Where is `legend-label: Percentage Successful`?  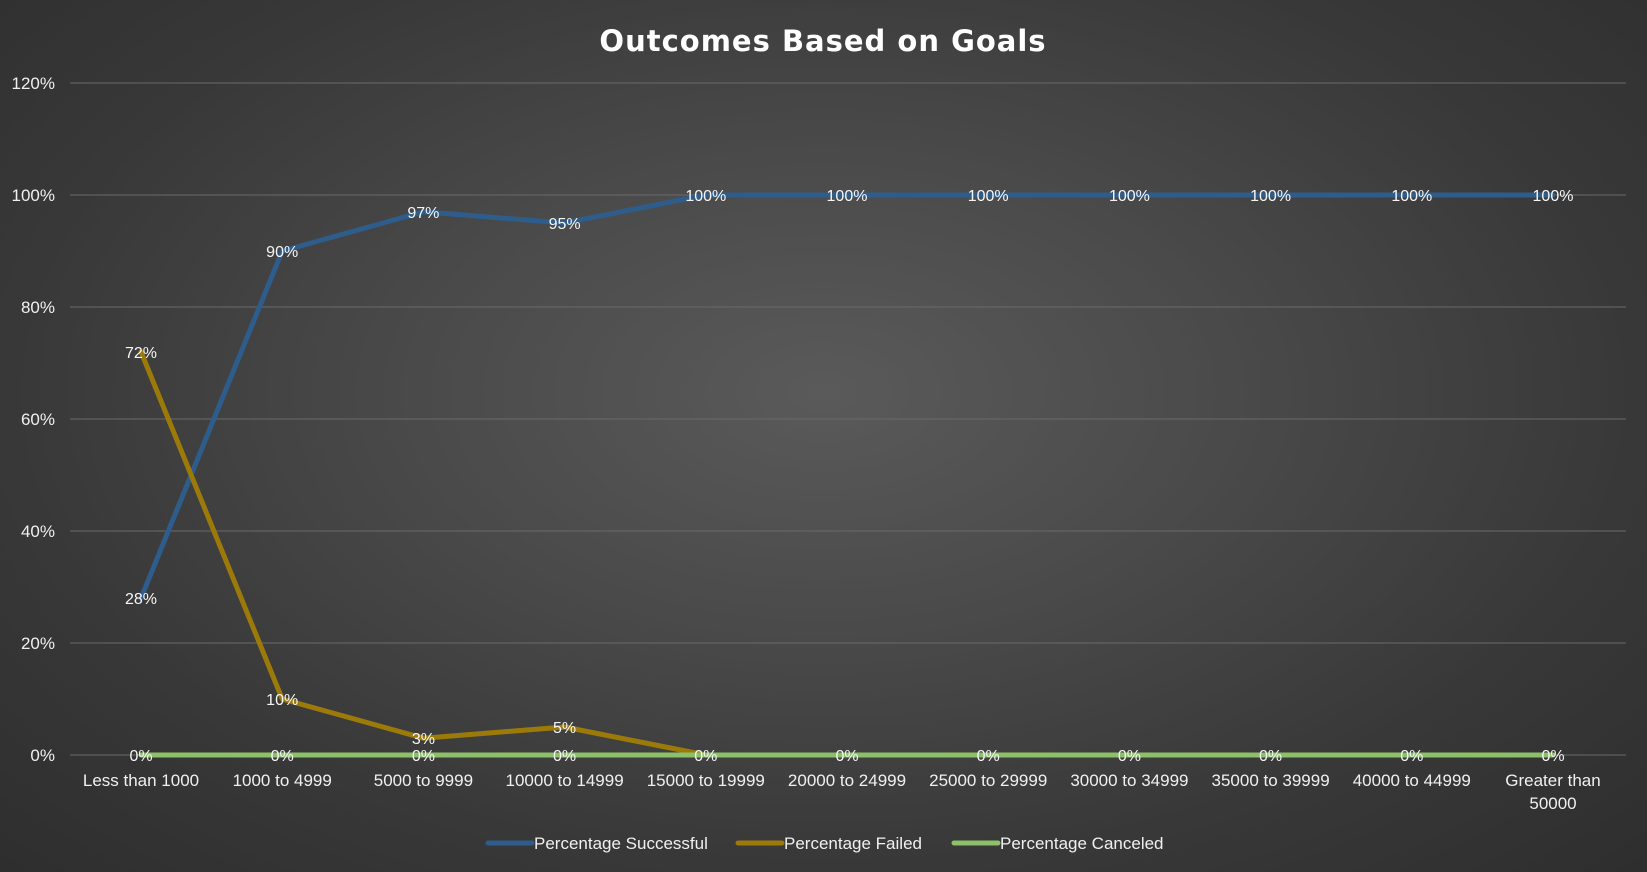
legend-label: Percentage Successful is located at coordinates (621, 843).